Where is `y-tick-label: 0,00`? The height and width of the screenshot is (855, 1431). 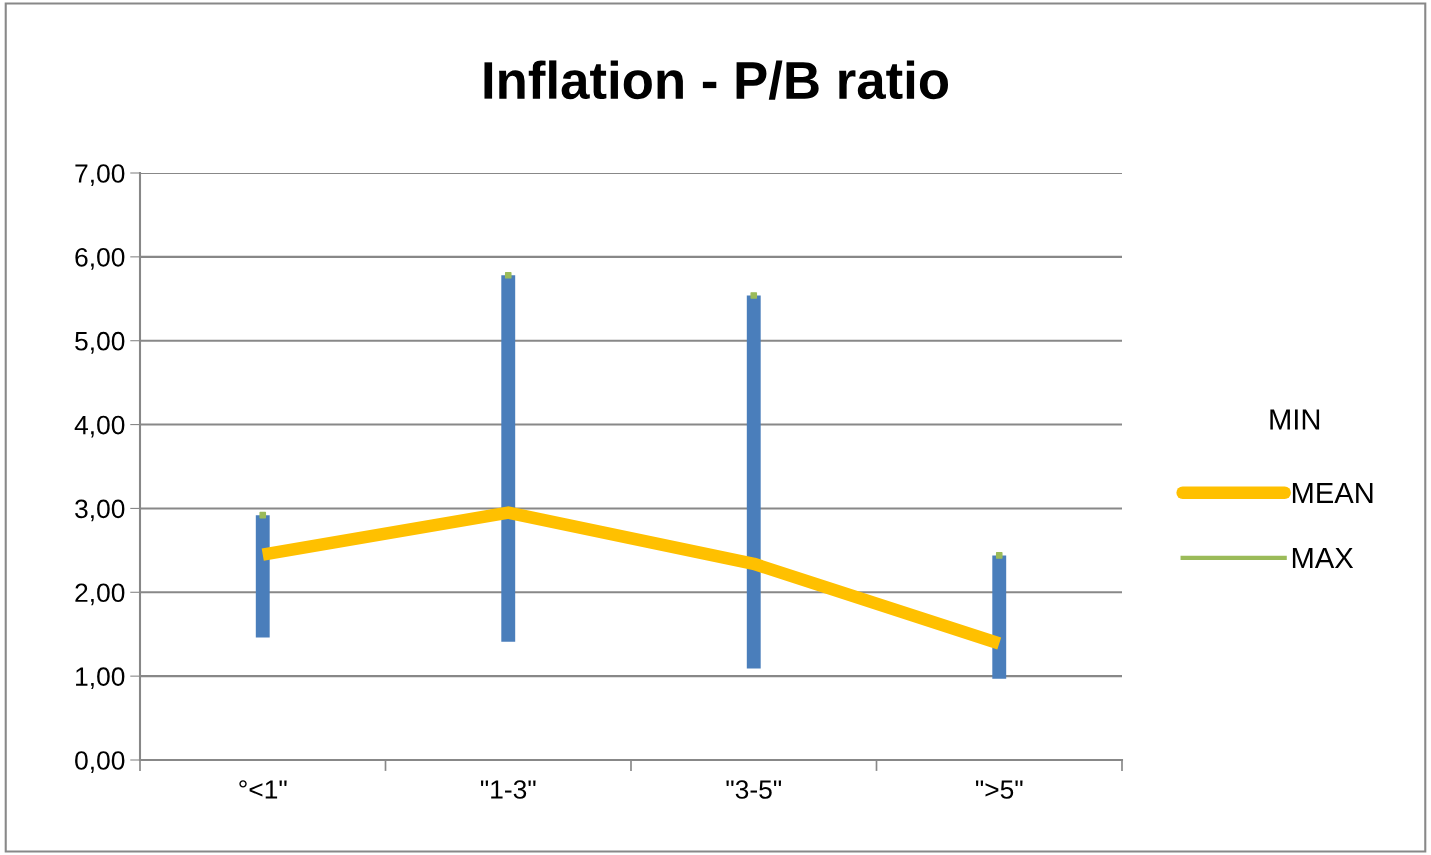 y-tick-label: 0,00 is located at coordinates (100, 762).